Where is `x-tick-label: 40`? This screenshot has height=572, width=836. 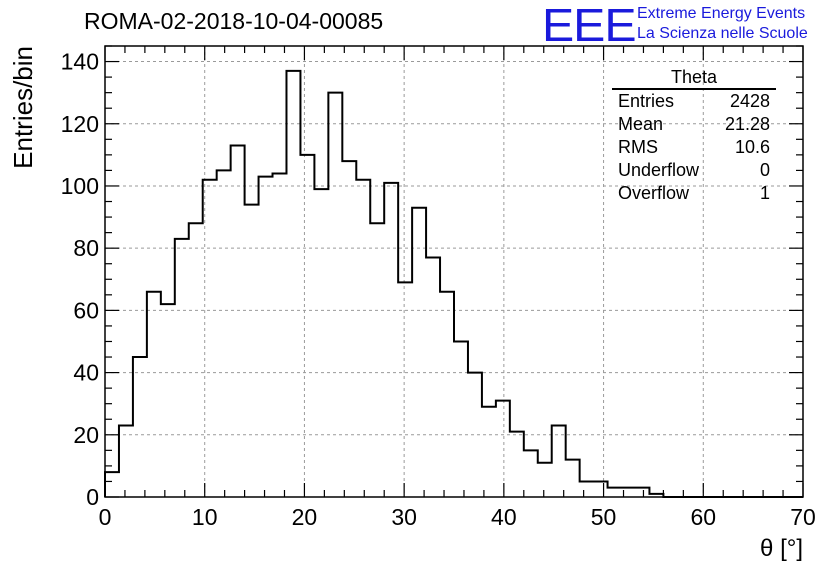 x-tick-label: 40 is located at coordinates (504, 517).